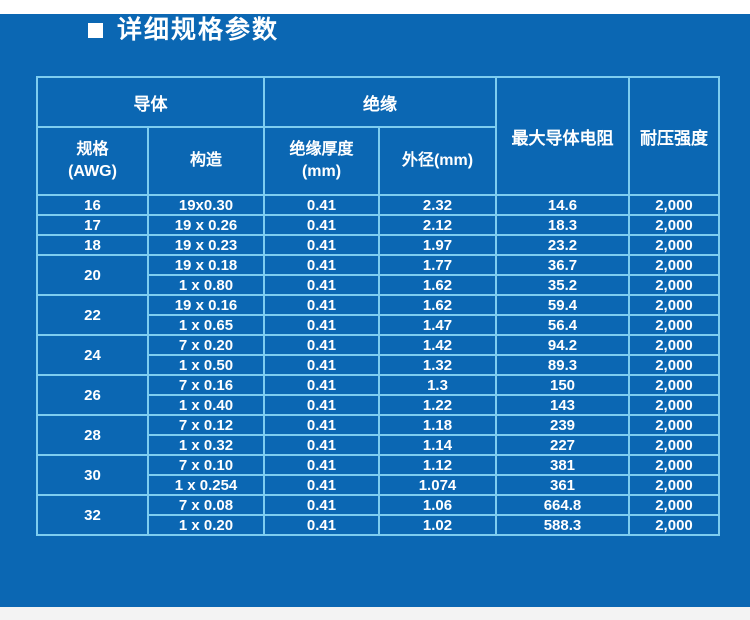 The width and height of the screenshot is (750, 620). What do you see at coordinates (437, 505) in the screenshot?
I see `table-cell: 1.06` at bounding box center [437, 505].